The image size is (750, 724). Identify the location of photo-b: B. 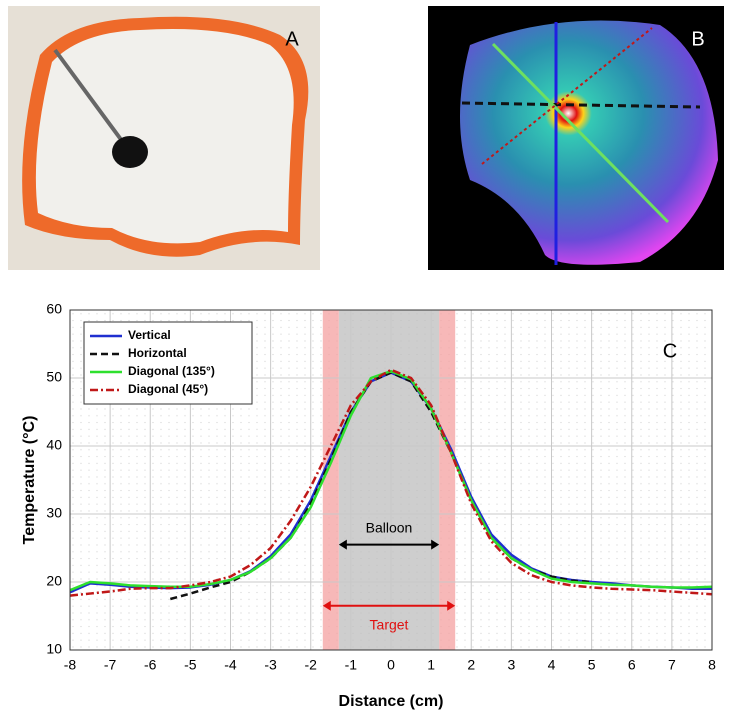
(576, 138).